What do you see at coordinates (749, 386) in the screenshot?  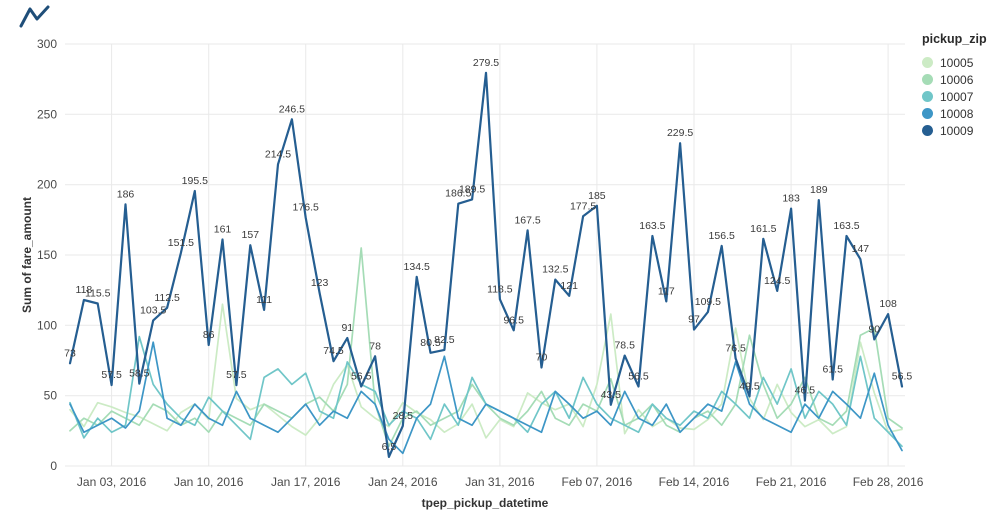 I see `point-label: 49.5` at bounding box center [749, 386].